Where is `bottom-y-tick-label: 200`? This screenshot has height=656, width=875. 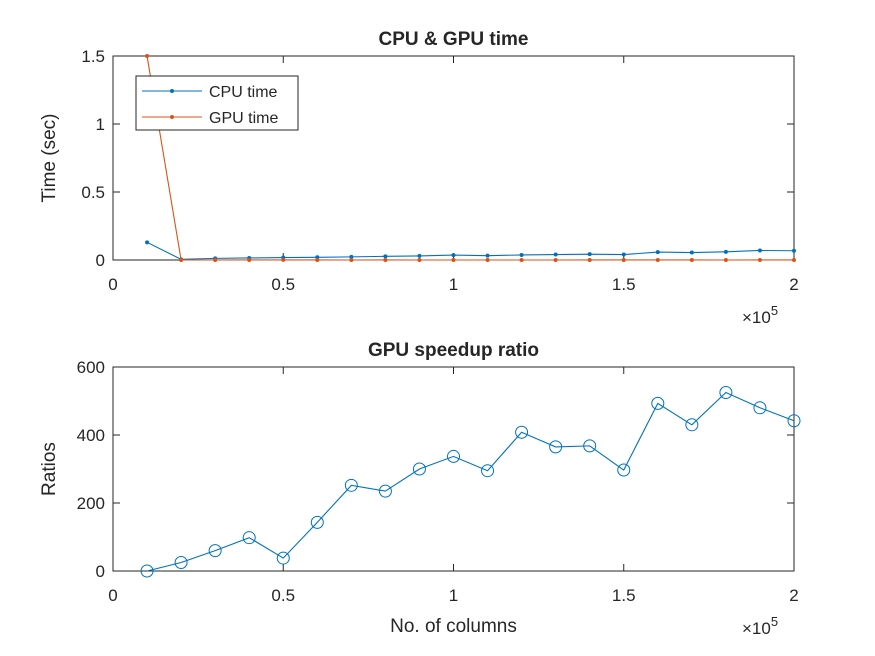
bottom-y-tick-label: 200 is located at coordinates (91, 503).